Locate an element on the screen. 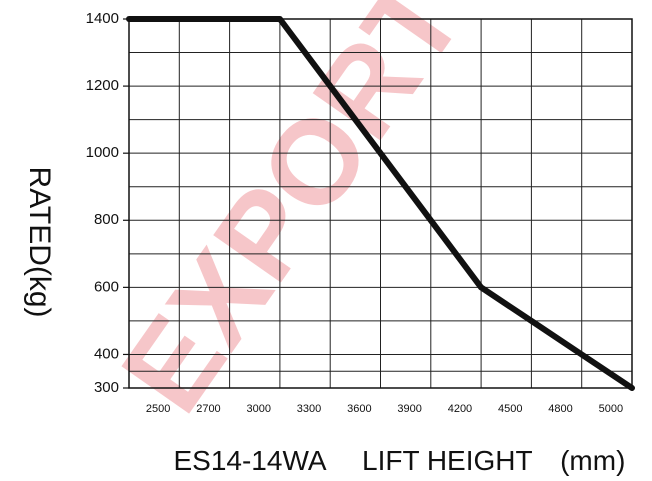  x-tick-label: 3600 is located at coordinates (359, 409).